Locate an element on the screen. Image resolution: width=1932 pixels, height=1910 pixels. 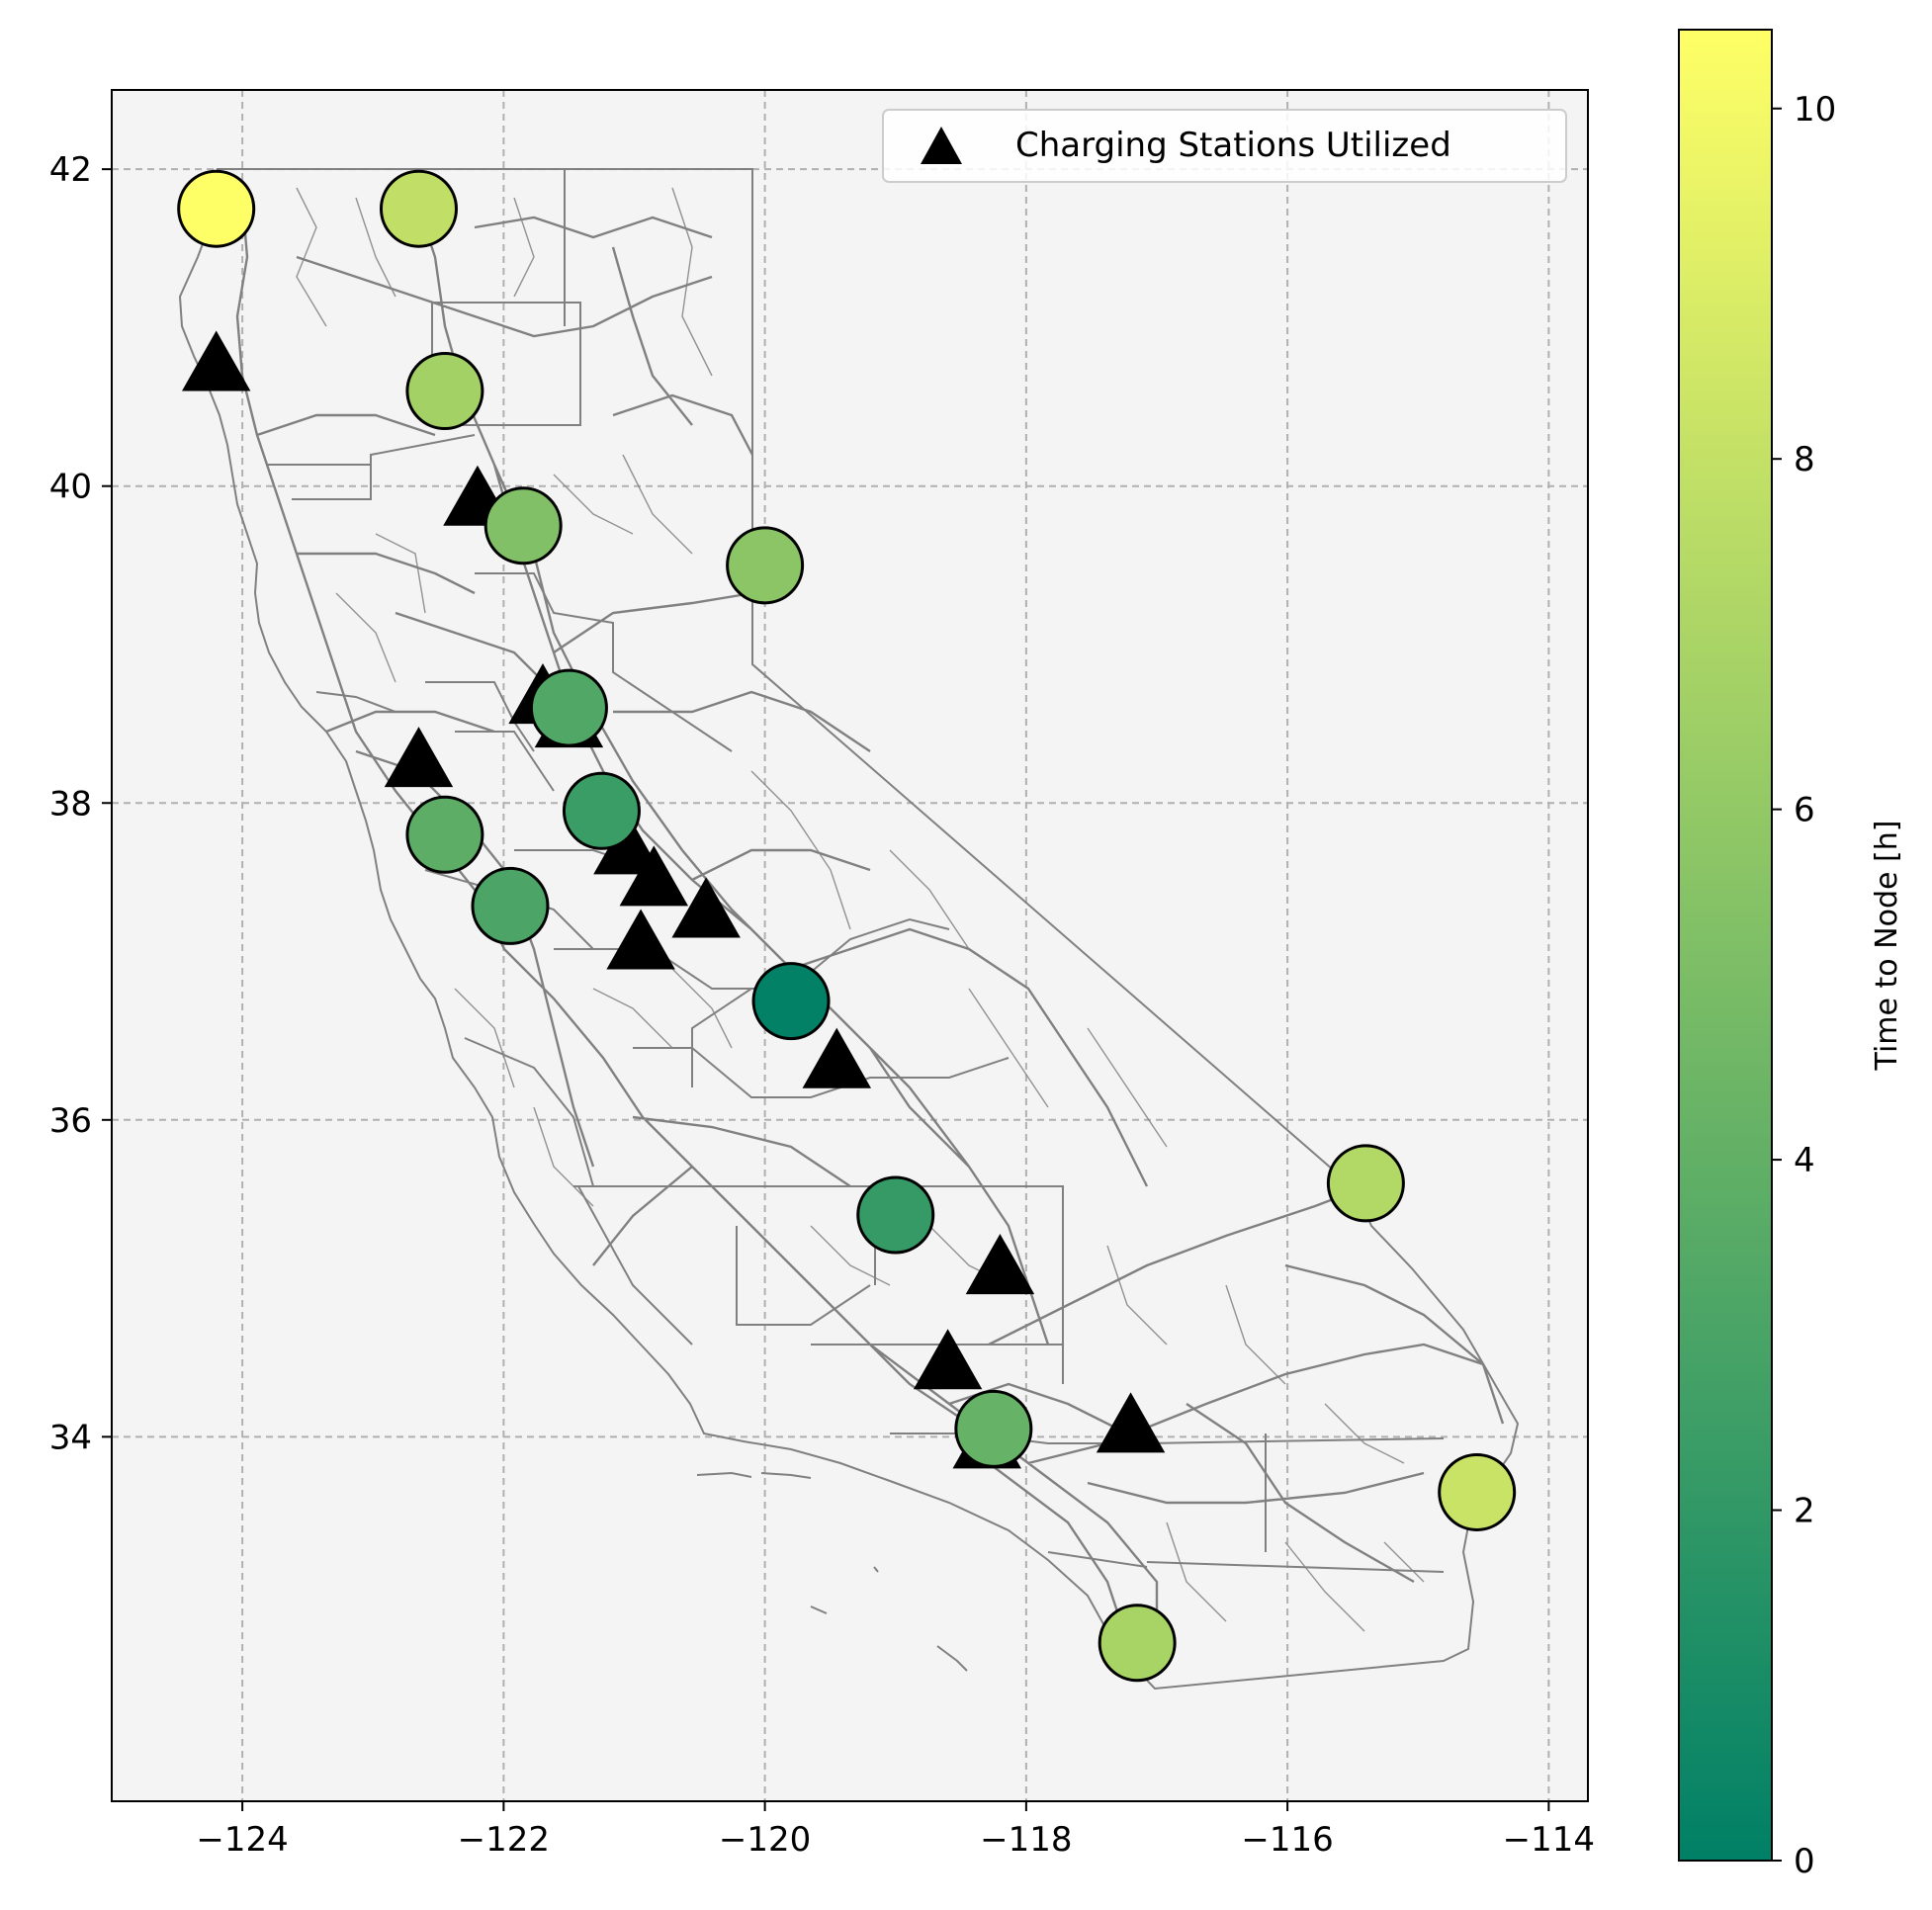
y-tick-label: 34 is located at coordinates (70, 1437).